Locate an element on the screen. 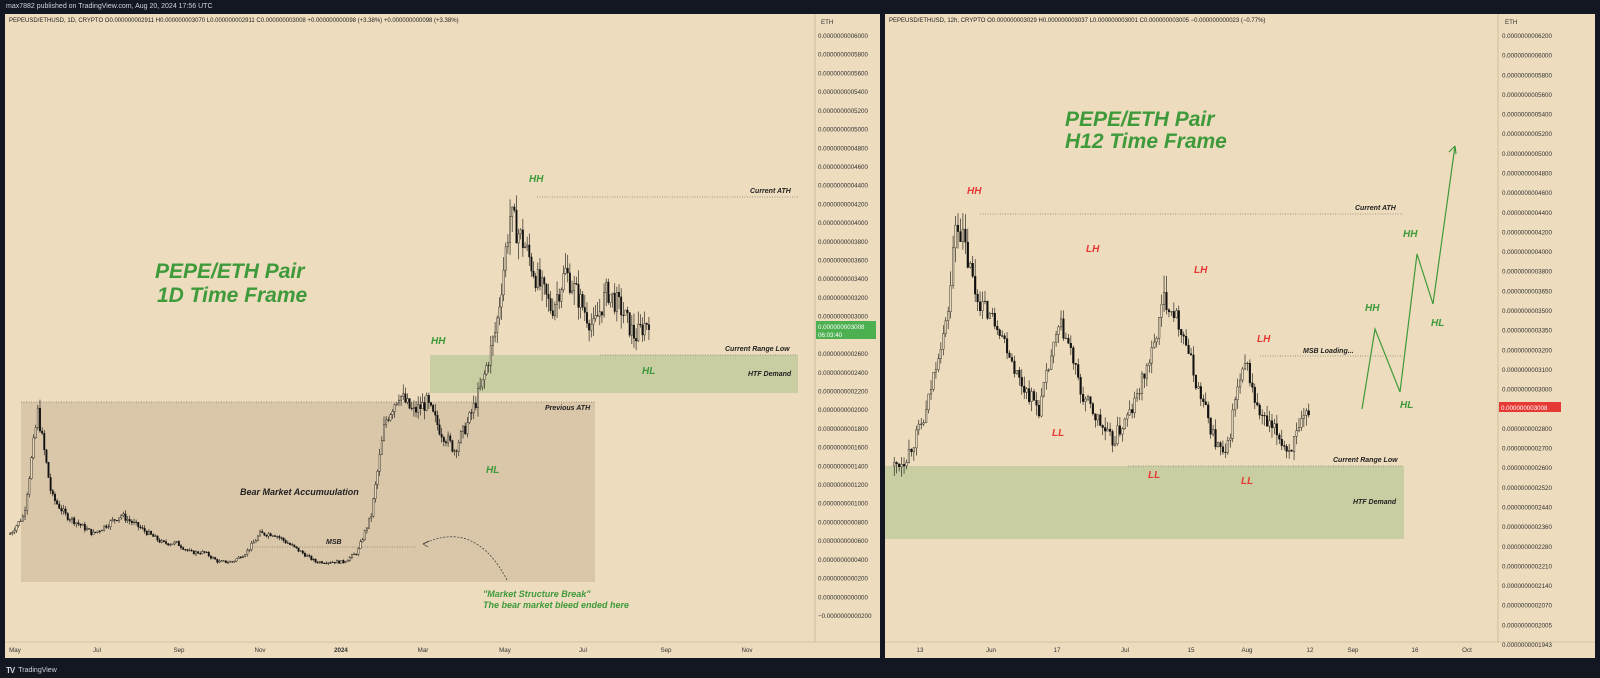 This screenshot has height=678, width=1600. y-tick-label: 0.0000000004000 is located at coordinates (1527, 252).